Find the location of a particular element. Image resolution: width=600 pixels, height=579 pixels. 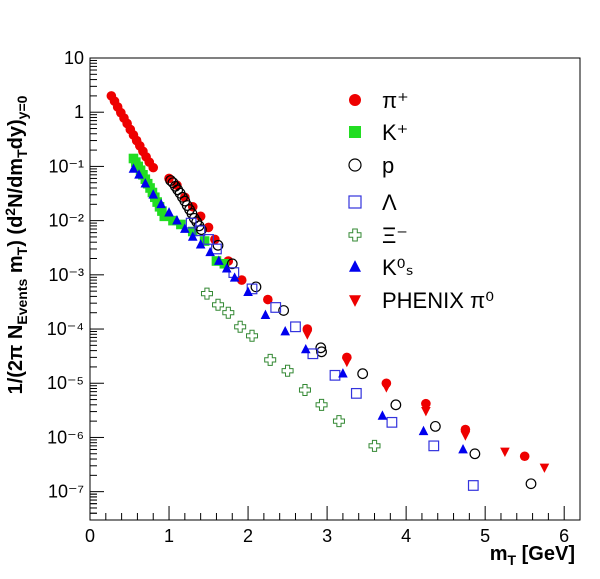

y-tick-label: 10 is located at coordinates (74, 58).